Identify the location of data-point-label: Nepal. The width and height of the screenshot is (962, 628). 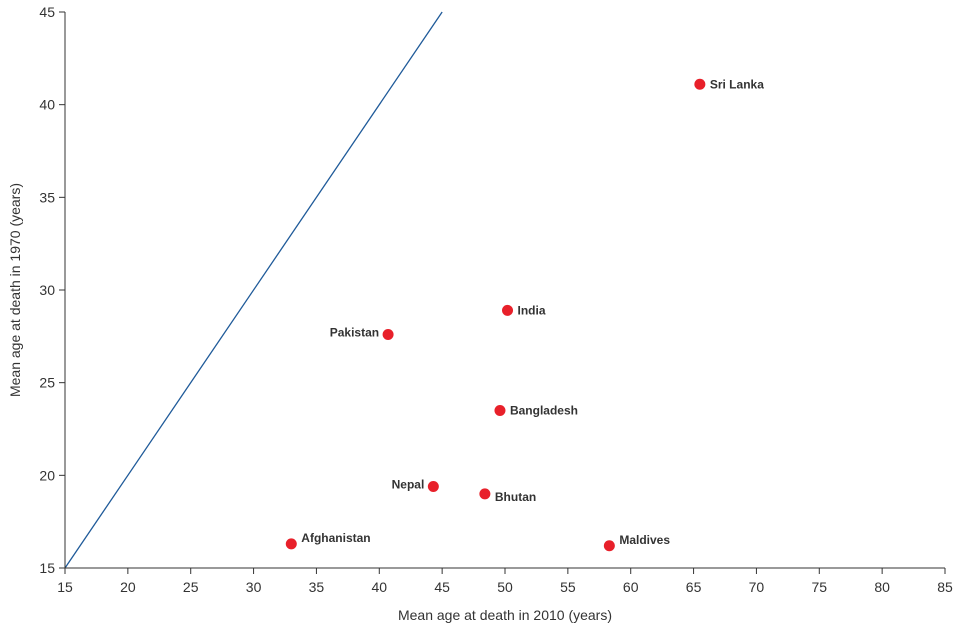
(408, 484).